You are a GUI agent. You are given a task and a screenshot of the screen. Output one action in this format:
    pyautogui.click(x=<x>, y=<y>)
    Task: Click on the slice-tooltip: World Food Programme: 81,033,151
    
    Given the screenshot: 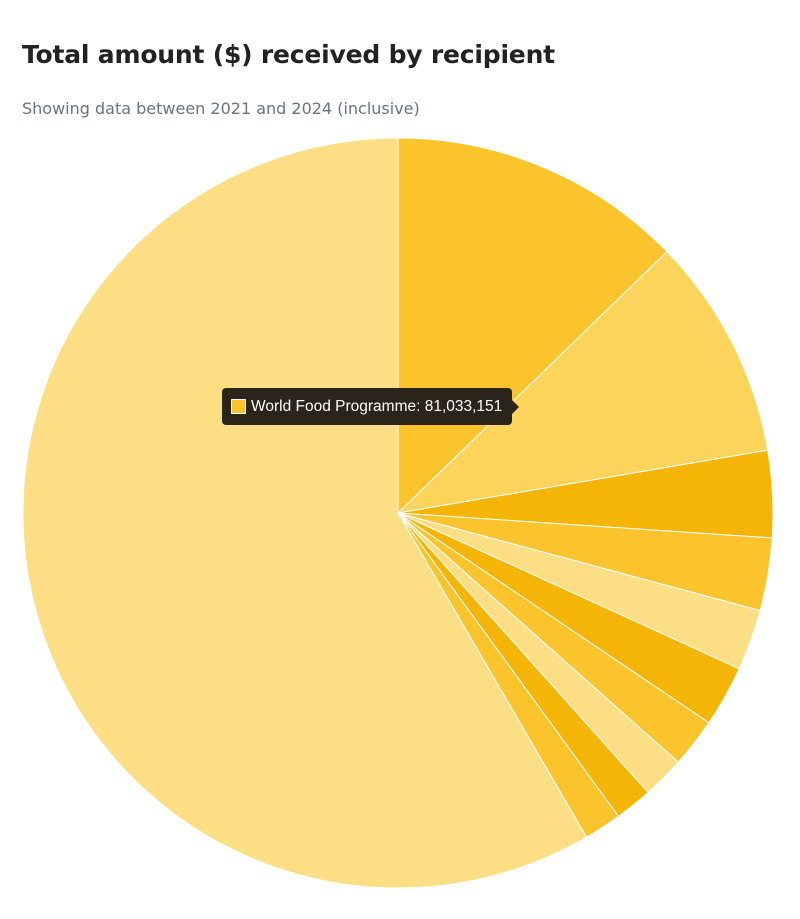 What is the action you would take?
    pyautogui.click(x=371, y=406)
    